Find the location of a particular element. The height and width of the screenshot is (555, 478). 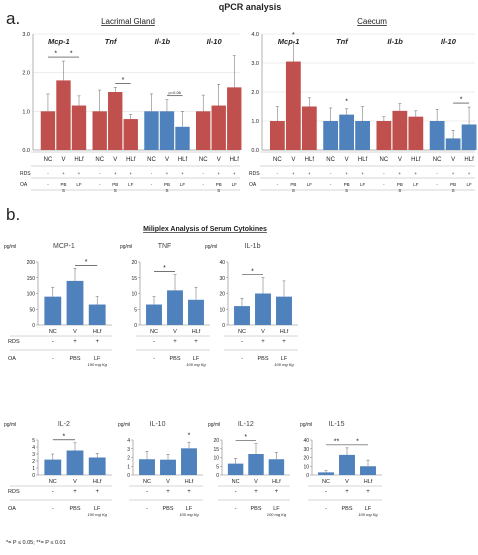

cytokine-il-12-rds-value: - is located at coordinates (236, 492).